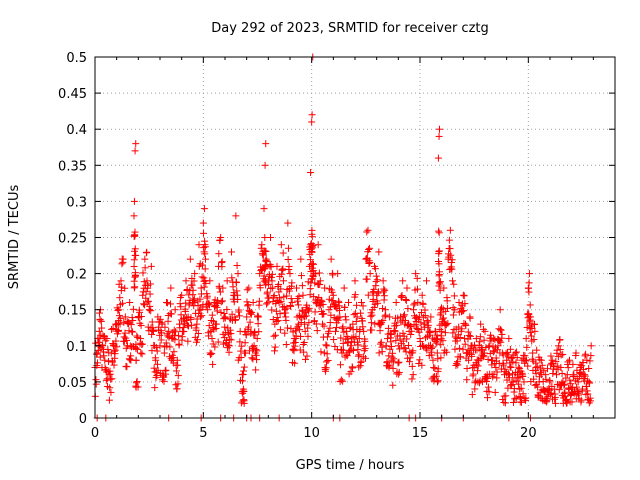  Describe the element at coordinates (72, 166) in the screenshot. I see `y-tick-label: 0.35` at that location.